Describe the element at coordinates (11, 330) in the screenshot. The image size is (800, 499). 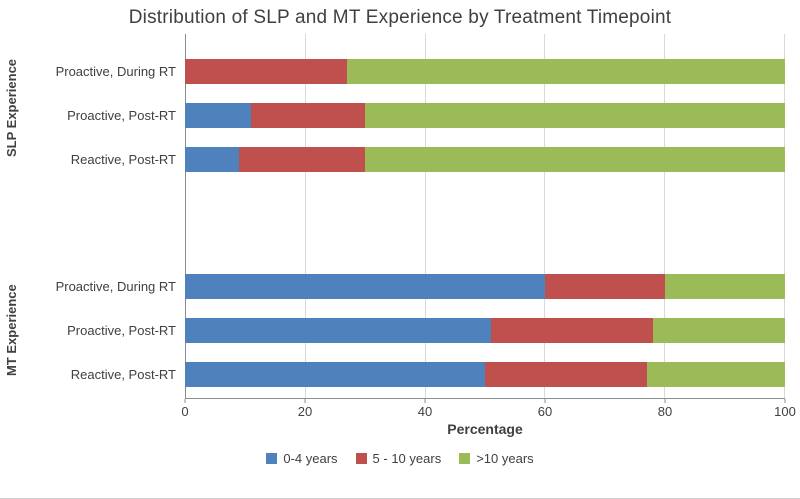
I see `group-axis-label: MT Experience` at that location.